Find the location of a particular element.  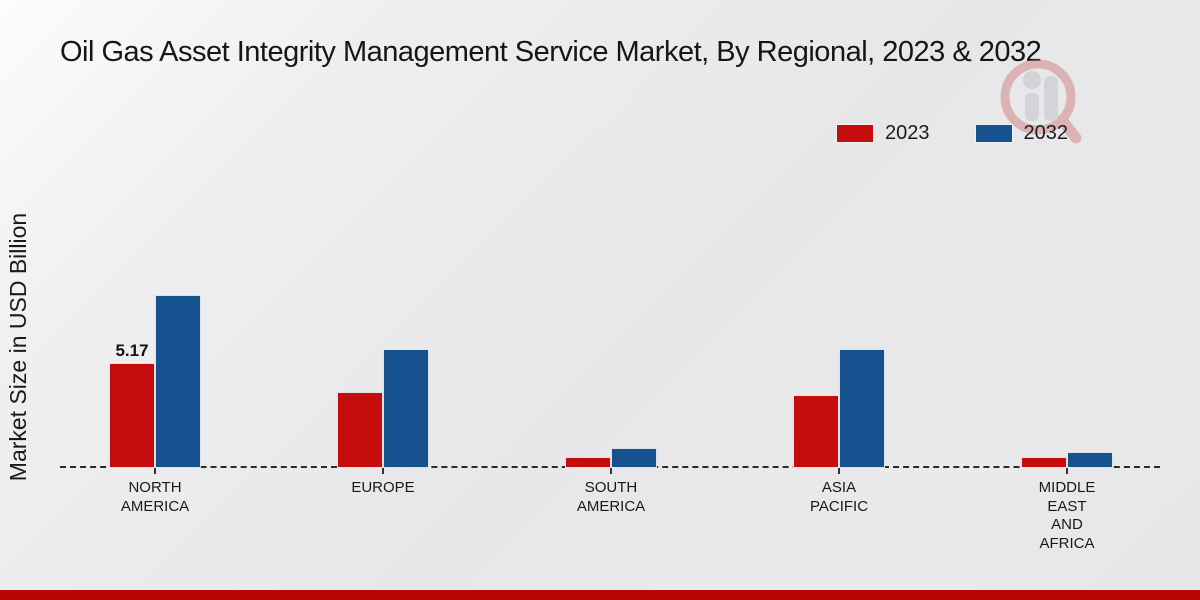

x-label-asia-pacific: ASIA PACIFIC is located at coordinates (839, 497).